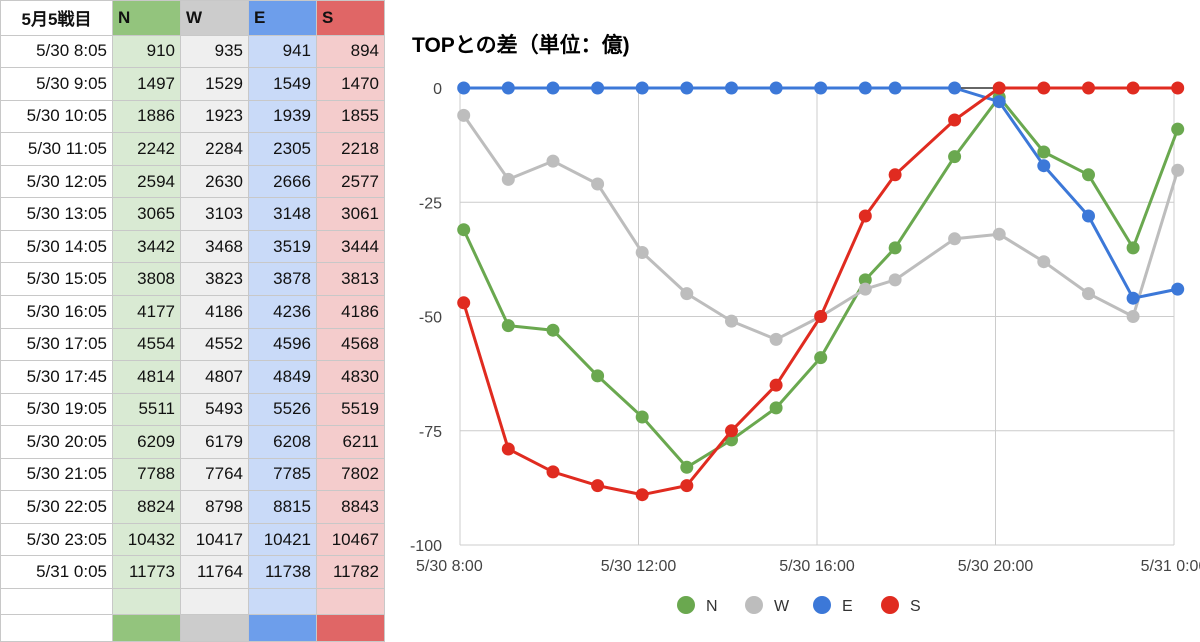 This screenshot has height=642, width=1200. I want to click on value-cell-s: 4830, so click(350, 377).